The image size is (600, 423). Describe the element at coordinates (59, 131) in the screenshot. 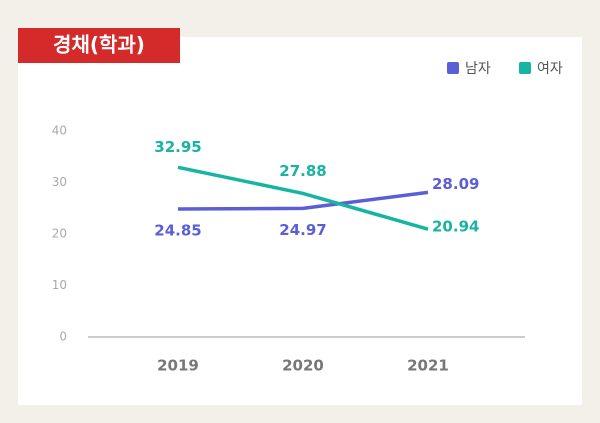

I see `y-tick-label: 40` at that location.